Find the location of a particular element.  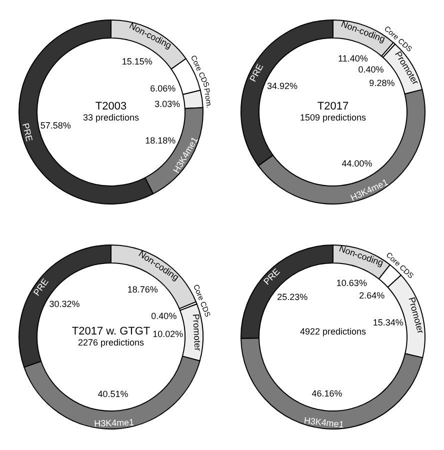

data-label: 2.64% is located at coordinates (372, 295).